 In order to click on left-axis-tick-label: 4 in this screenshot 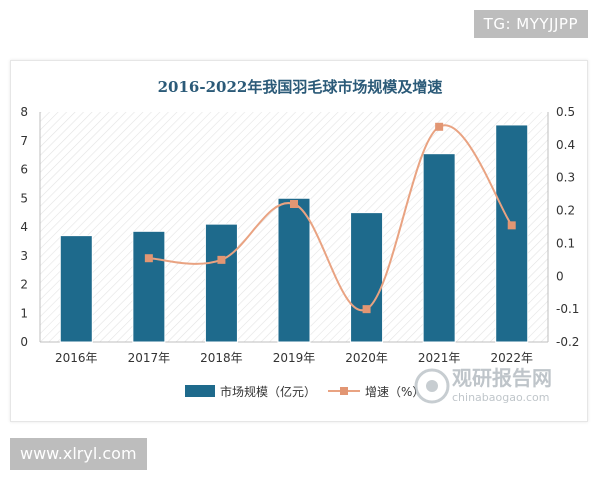, I will do `click(24, 227)`.